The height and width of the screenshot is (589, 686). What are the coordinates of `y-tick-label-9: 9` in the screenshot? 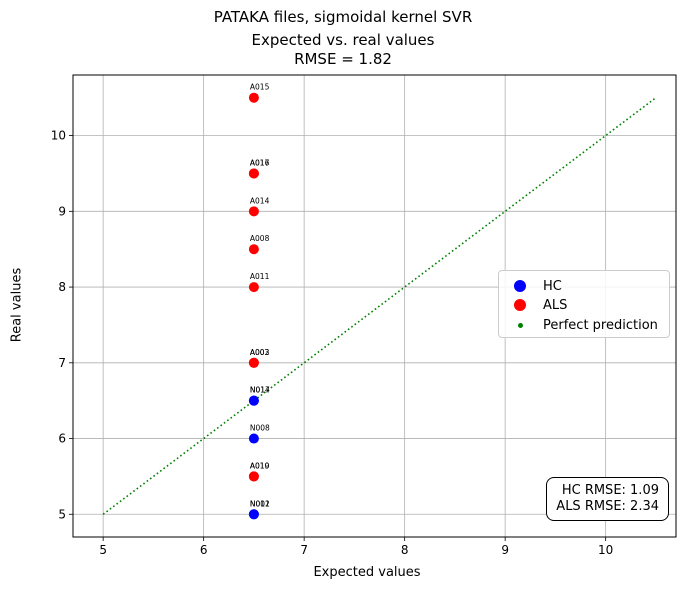 It's located at (62, 211).